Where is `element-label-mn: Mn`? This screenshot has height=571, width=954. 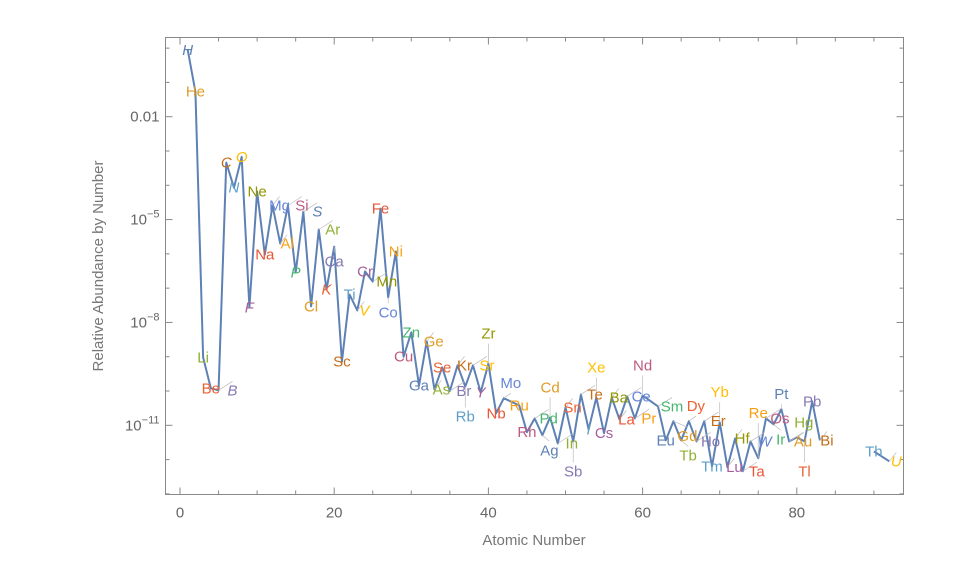
element-label-mn: Mn is located at coordinates (386, 282).